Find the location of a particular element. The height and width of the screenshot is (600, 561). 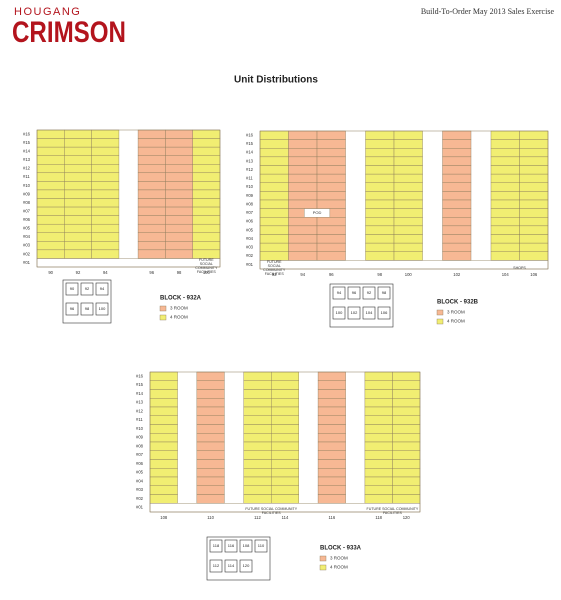

block-frame is located at coordinates (285, 442).